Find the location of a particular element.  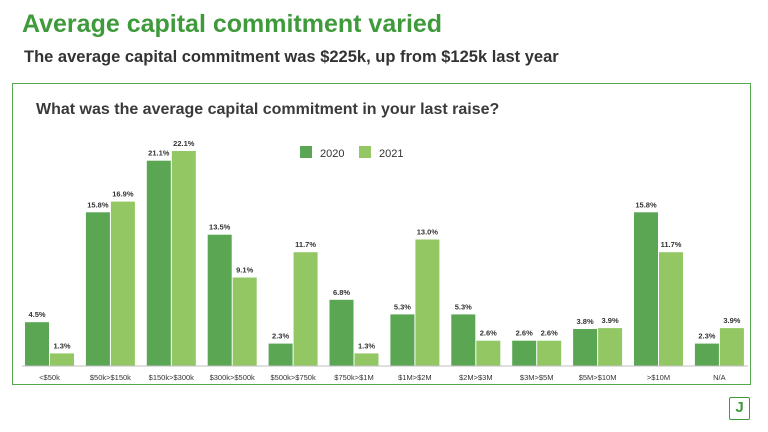

value-label-2021-500k-750k: 11.7% is located at coordinates (305, 244).